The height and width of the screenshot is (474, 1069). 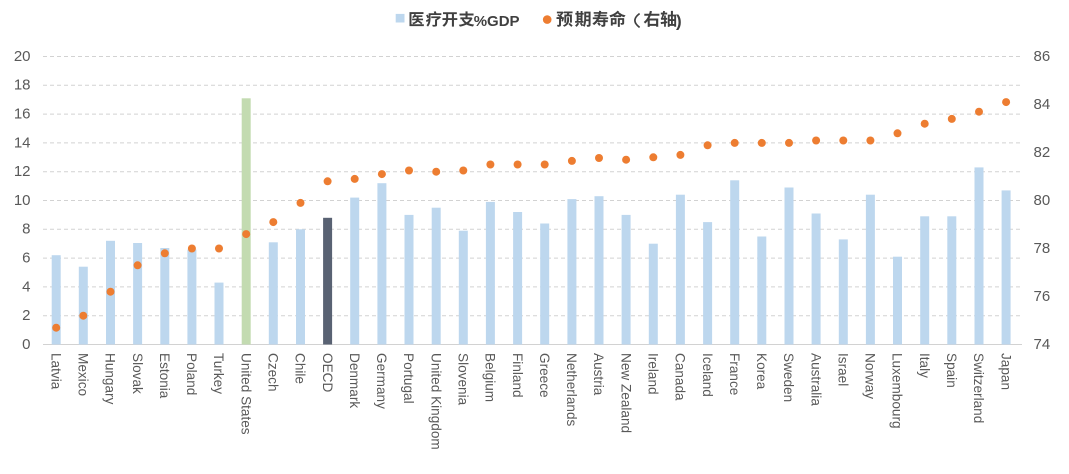 What do you see at coordinates (497, 21) in the screenshot?
I see `svg-text: %GDP` at bounding box center [497, 21].